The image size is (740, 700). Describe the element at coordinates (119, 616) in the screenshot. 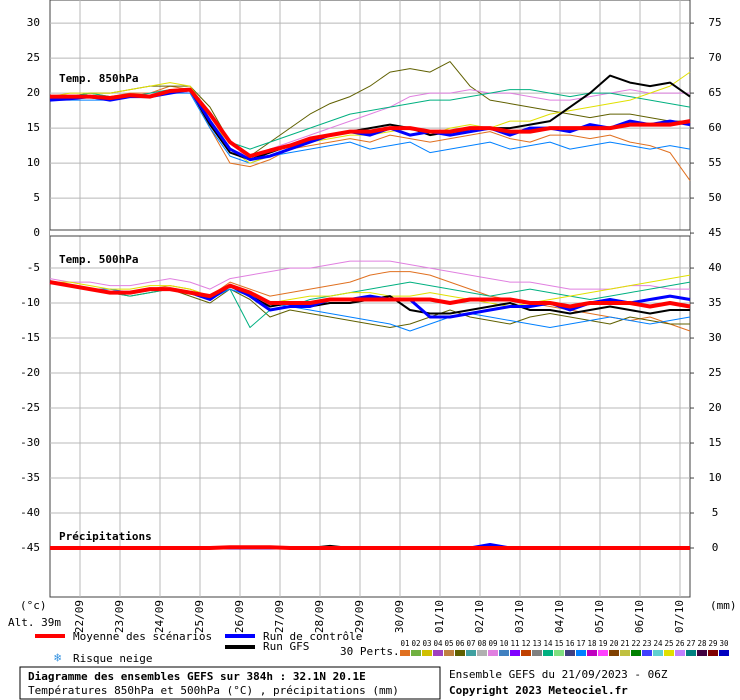

I see `x-tick-label: 23/09` at that location.